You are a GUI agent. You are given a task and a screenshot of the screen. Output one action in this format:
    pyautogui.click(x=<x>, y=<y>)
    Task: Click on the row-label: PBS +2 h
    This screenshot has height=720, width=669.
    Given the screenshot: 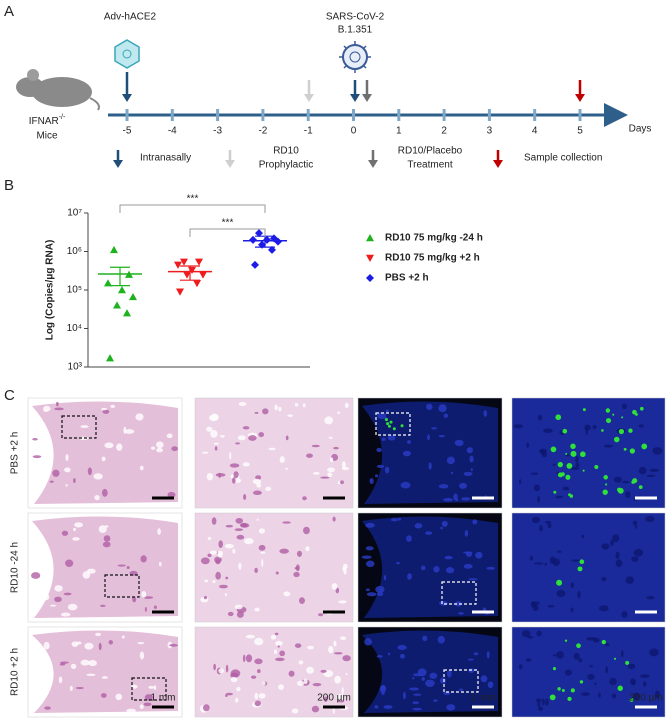 What is the action you would take?
    pyautogui.click(x=15, y=453)
    